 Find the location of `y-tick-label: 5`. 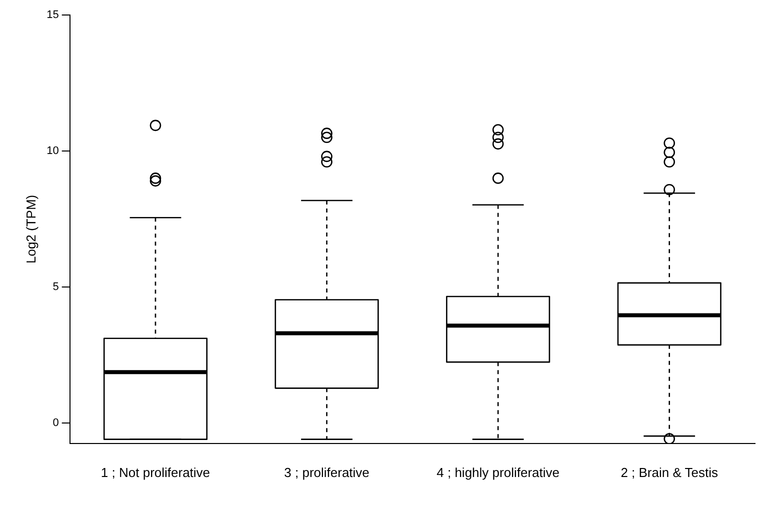

y-tick-label: 5 is located at coordinates (55, 287).